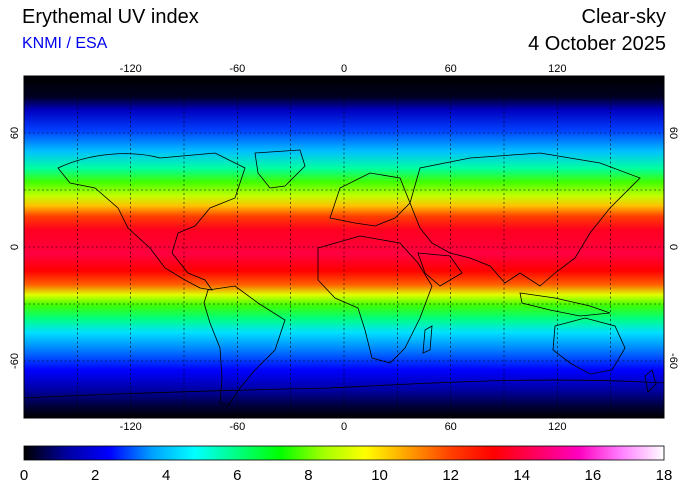 This screenshot has height=490, width=688. Describe the element at coordinates (623, 17) in the screenshot. I see `mode-label: Clear-sky` at that location.